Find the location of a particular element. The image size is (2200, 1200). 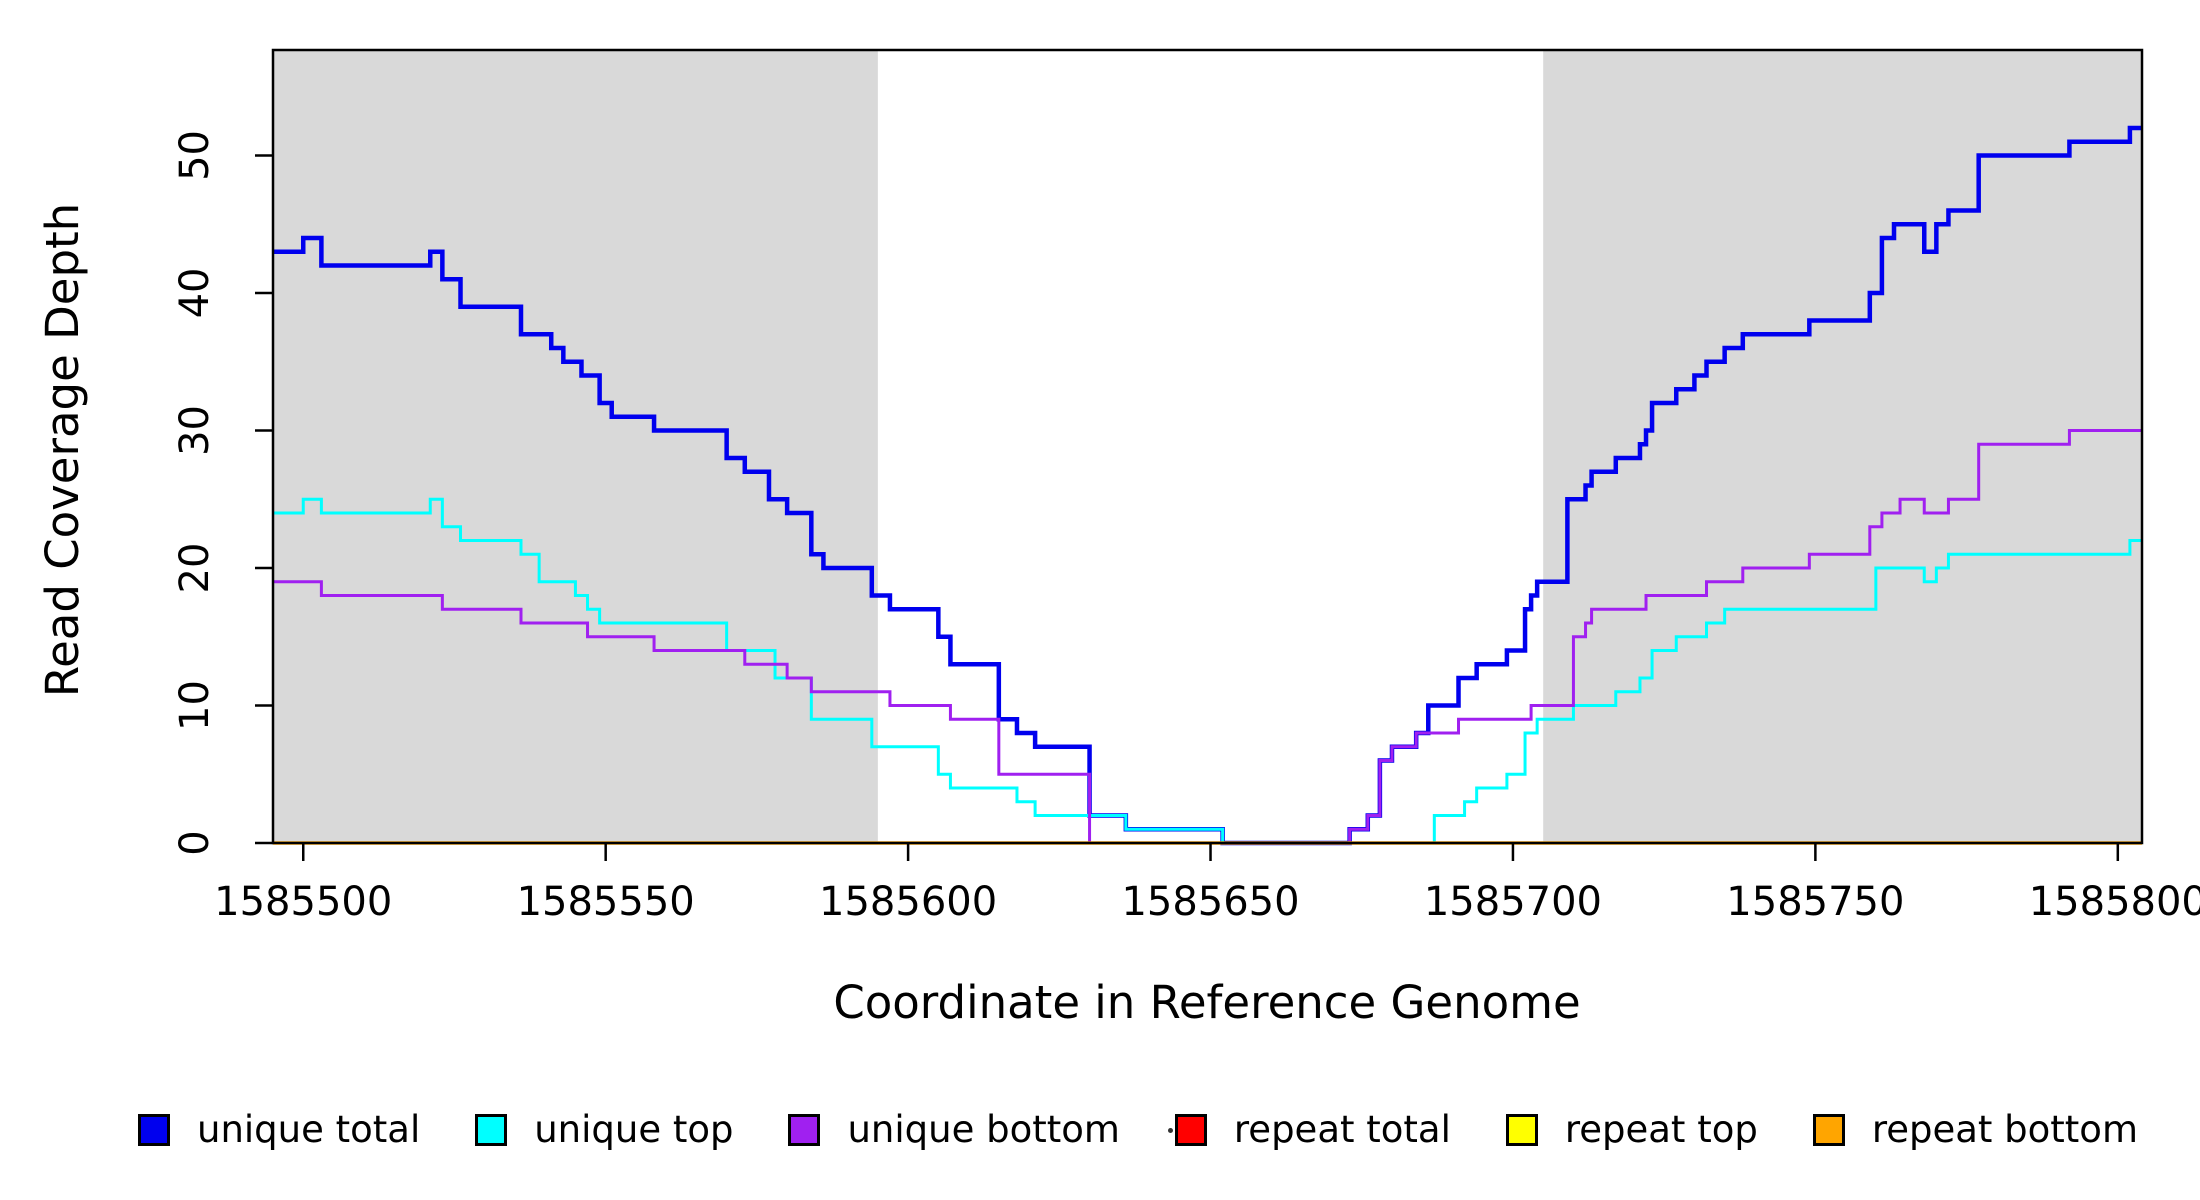

legend-item-repeat-bottom: repeat bottom is located at coordinates (1975, 1129).